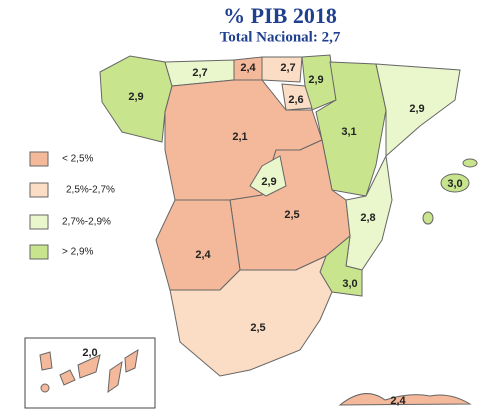 Image resolution: width=500 pixels, height=416 pixels. I want to click on legend-label: < 2,5%, so click(78, 159).